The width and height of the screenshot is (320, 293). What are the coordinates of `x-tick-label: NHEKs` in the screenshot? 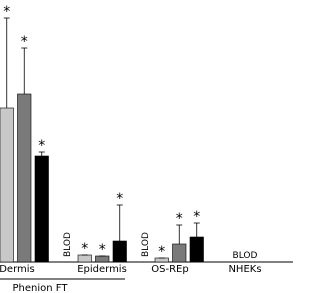 It's located at (244, 269).